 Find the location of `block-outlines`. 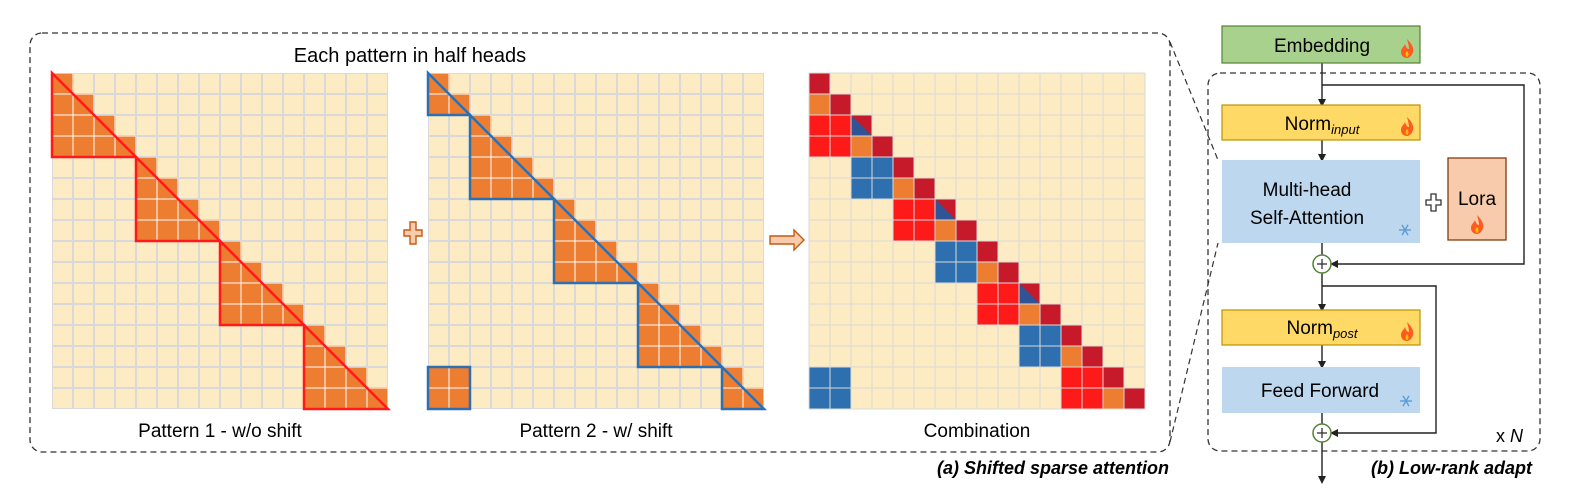

block-outlines is located at coordinates (221, 240).